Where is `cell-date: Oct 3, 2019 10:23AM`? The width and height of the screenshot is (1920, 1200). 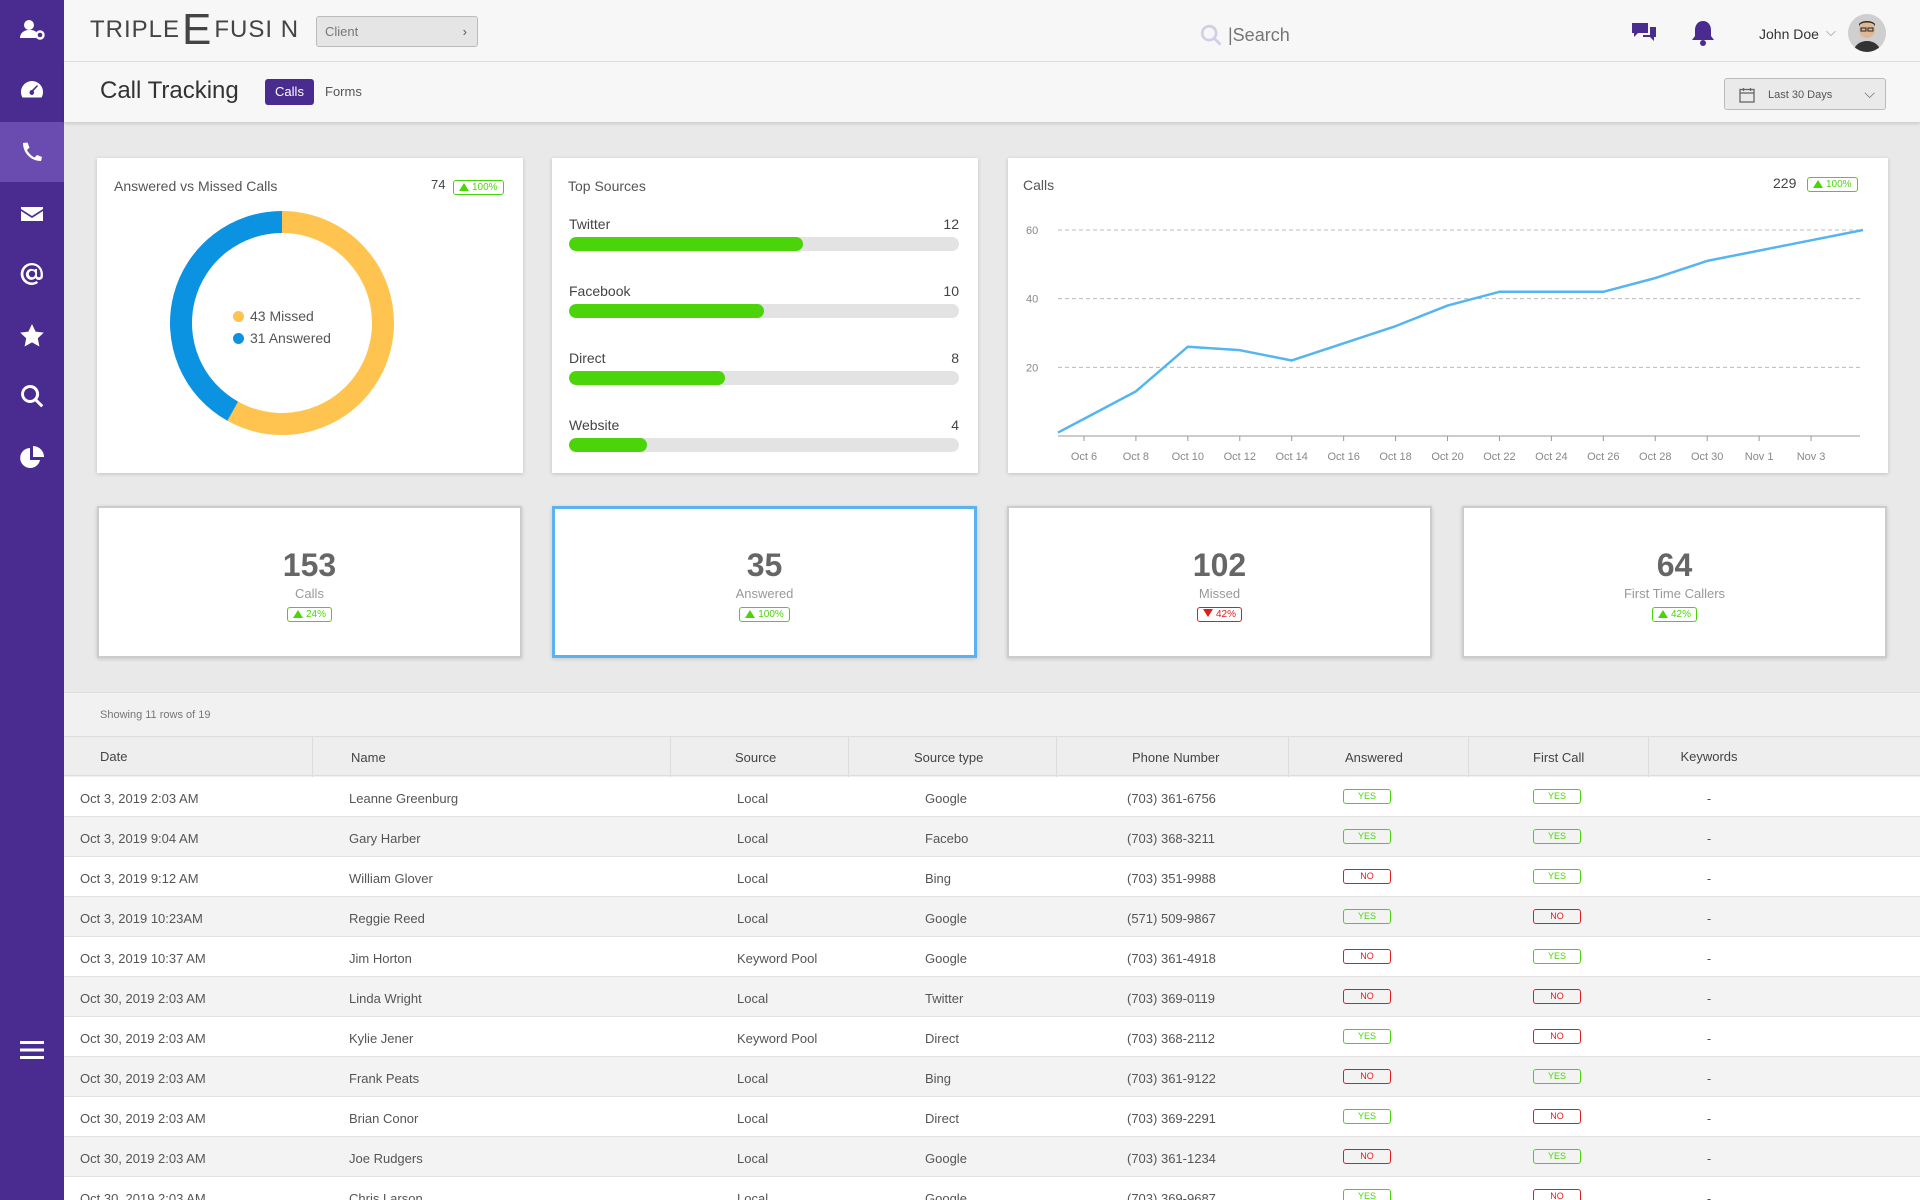
cell-date: Oct 3, 2019 10:23AM is located at coordinates (141, 918).